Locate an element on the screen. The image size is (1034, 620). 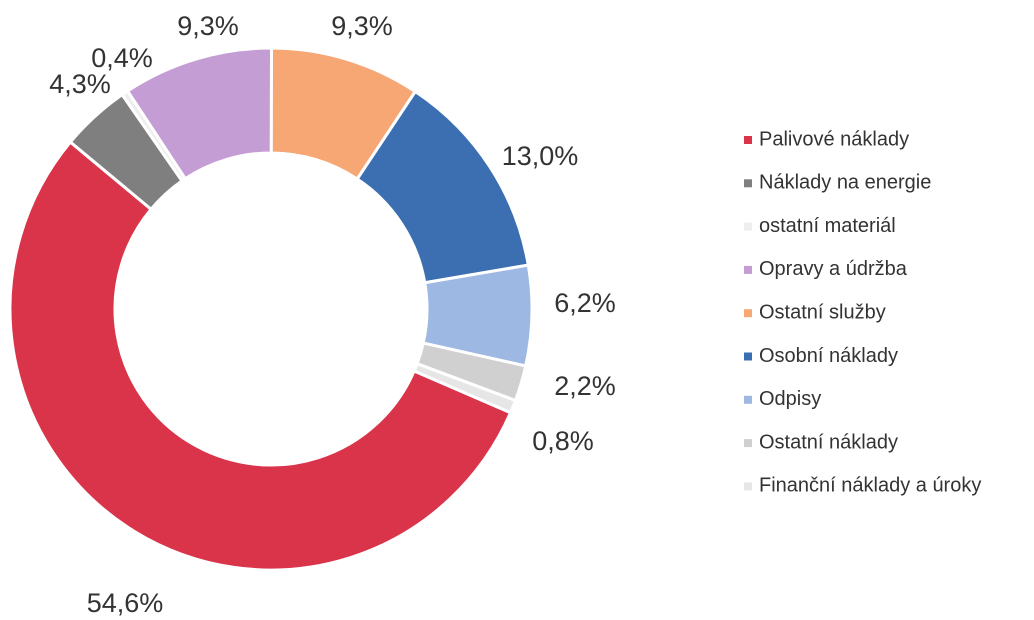
data-label: 0,8% is located at coordinates (563, 441).